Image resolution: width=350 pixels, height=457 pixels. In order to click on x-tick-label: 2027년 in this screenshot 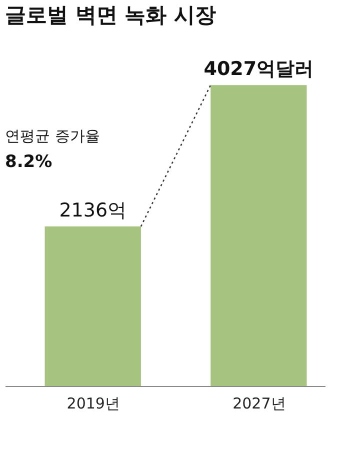, I will do `click(259, 403)`.